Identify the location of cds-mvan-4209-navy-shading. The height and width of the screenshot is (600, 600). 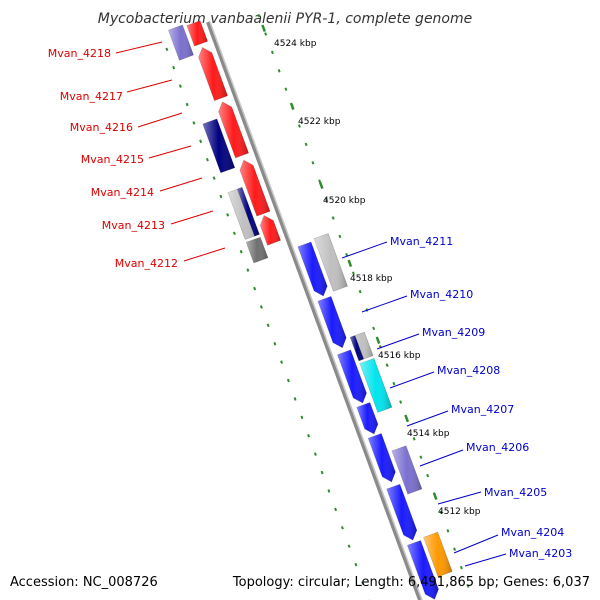
(357, 348).